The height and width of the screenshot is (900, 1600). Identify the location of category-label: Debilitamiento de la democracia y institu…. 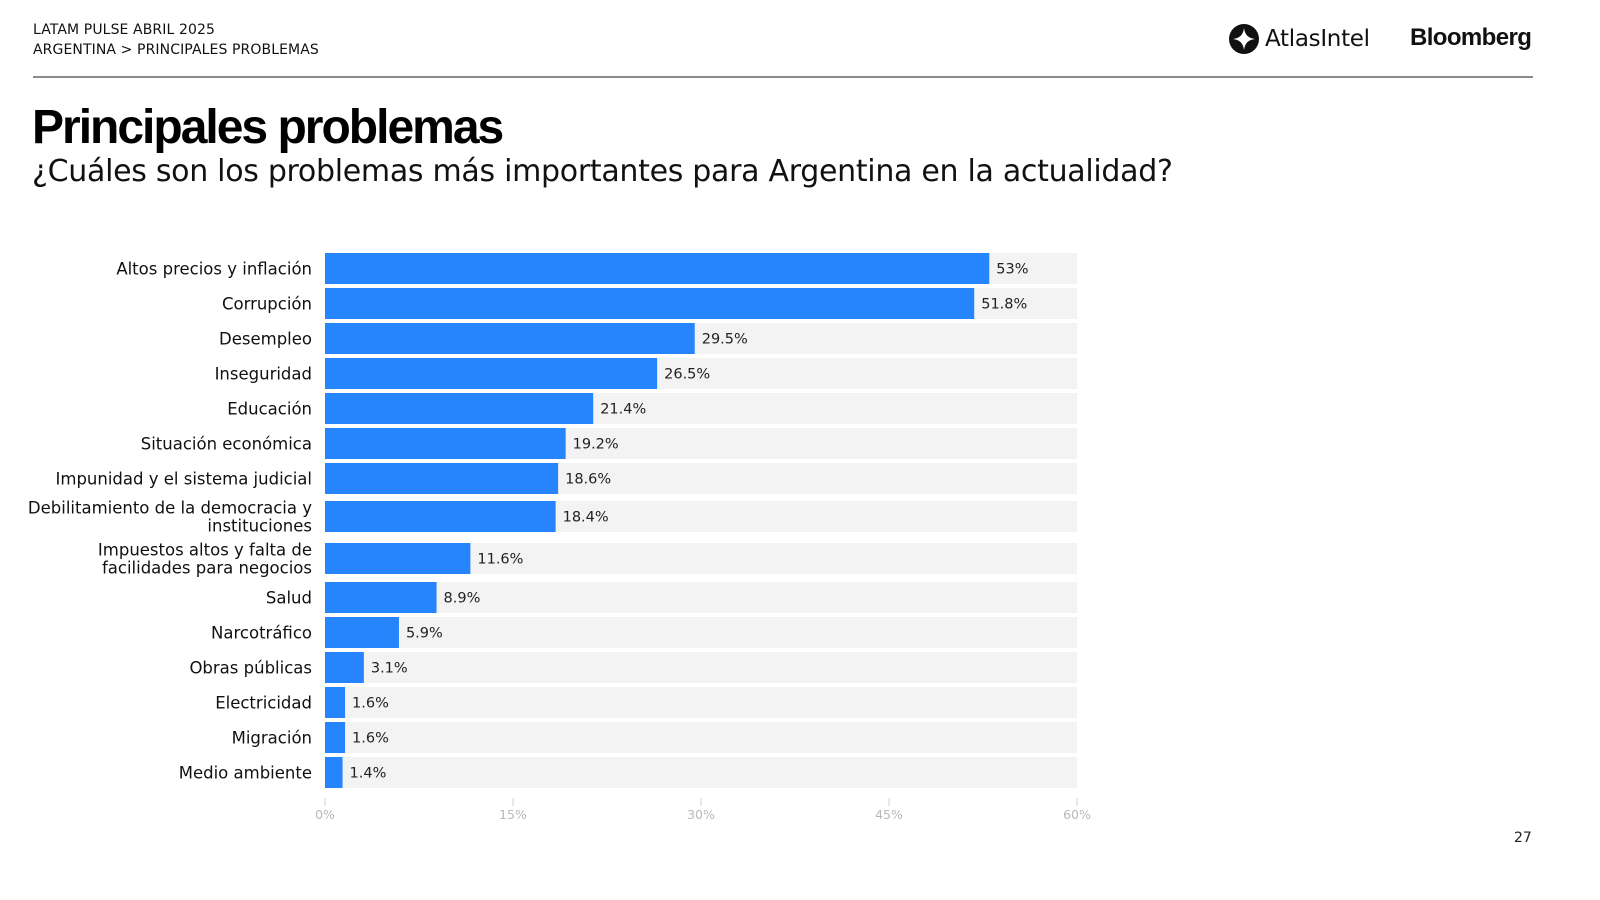
(170, 517).